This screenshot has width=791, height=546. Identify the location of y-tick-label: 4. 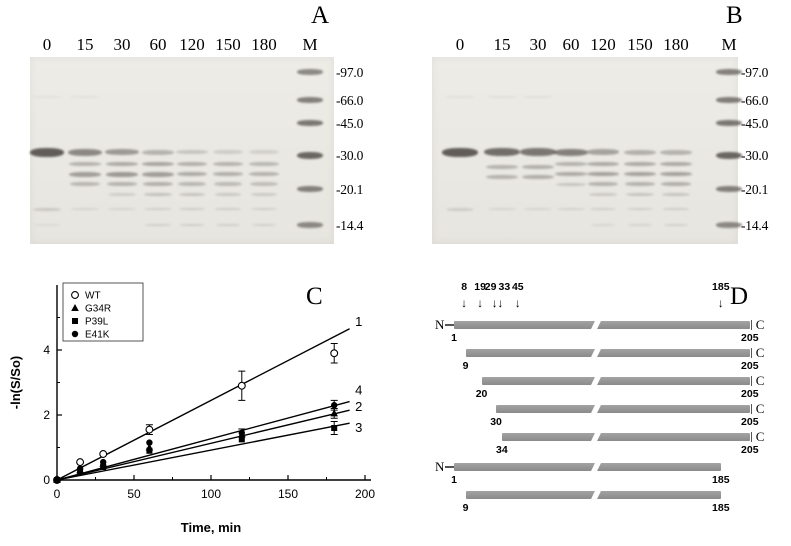
(46, 350).